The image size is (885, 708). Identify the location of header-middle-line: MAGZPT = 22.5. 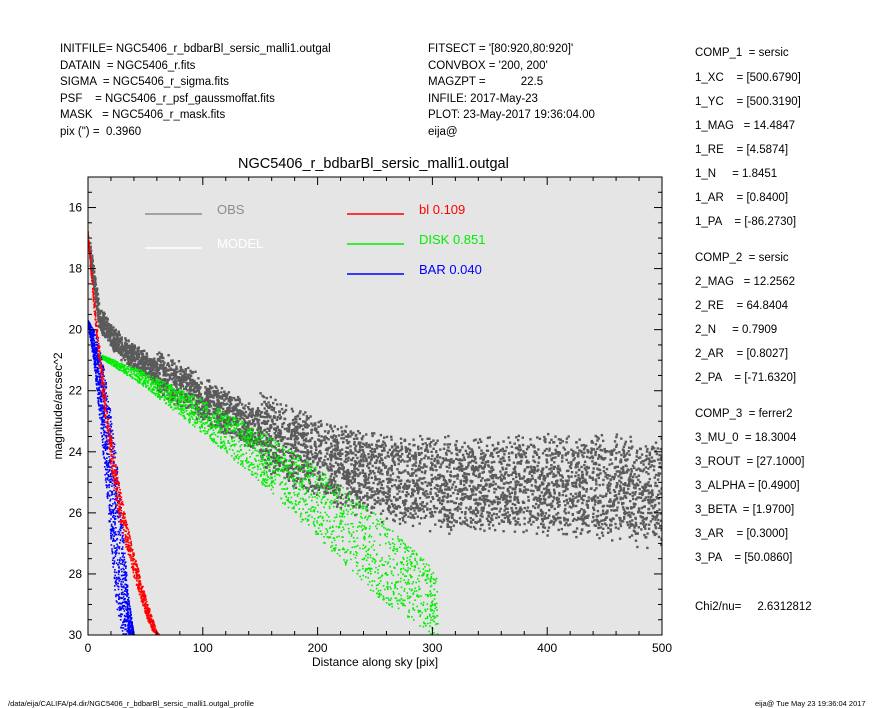
(486, 82).